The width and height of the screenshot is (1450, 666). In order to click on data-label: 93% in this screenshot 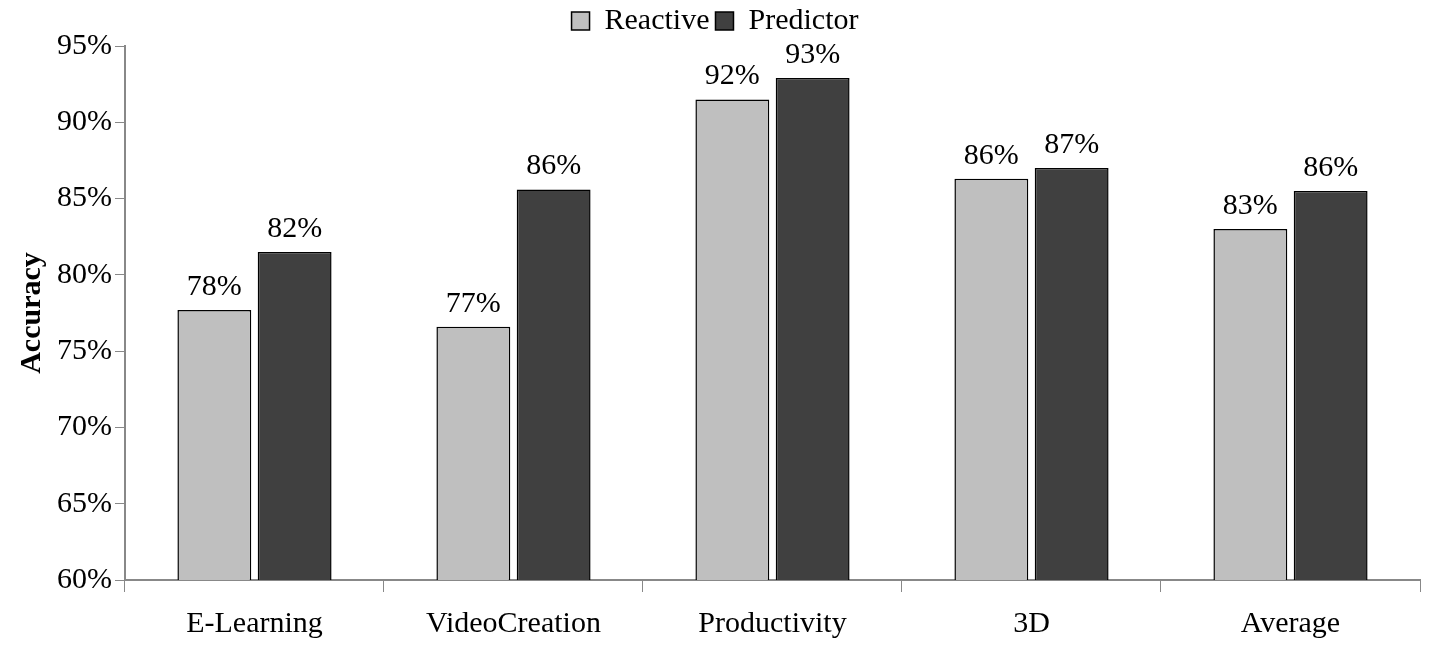, I will do `click(813, 52)`.